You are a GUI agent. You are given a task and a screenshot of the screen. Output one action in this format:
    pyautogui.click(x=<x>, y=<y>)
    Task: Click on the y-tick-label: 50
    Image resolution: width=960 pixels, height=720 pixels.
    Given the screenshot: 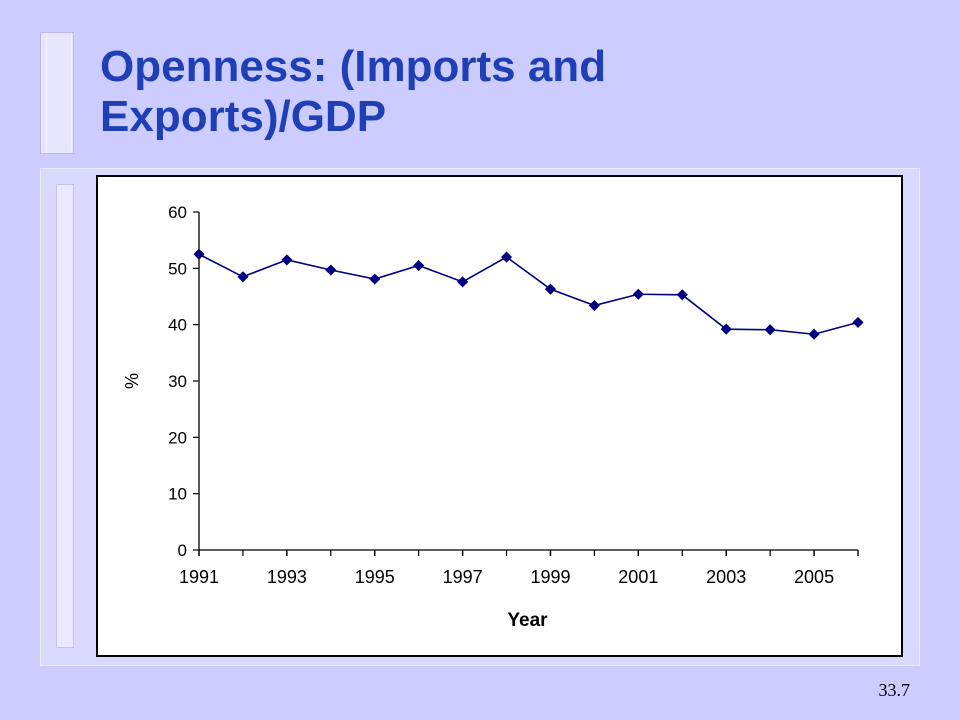 What is the action you would take?
    pyautogui.click(x=177, y=268)
    